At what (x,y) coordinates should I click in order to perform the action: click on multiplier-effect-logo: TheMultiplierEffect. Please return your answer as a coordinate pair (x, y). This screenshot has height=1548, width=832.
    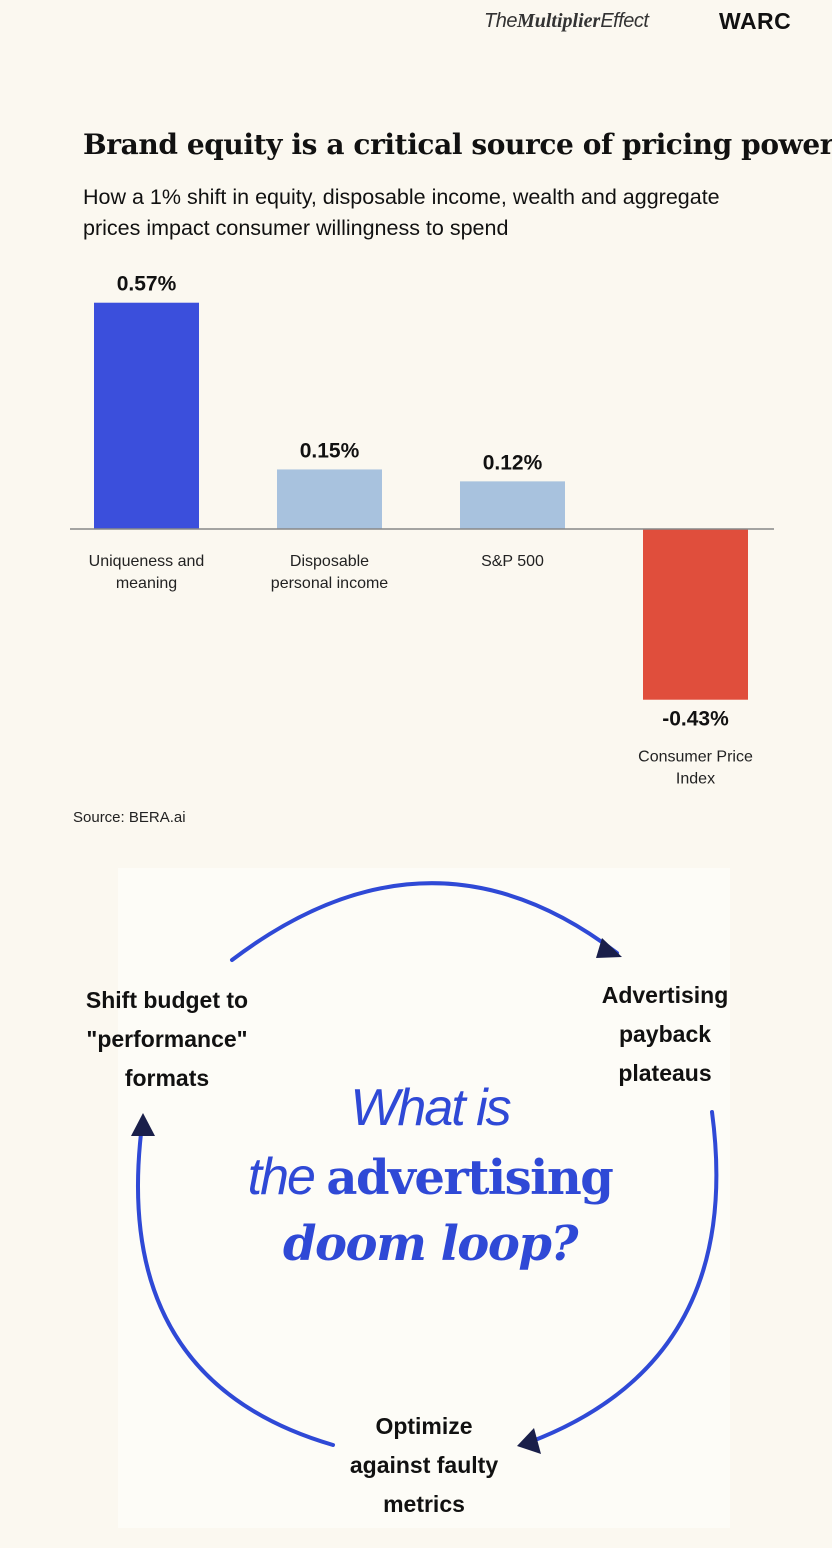
    Looking at the image, I should click on (566, 21).